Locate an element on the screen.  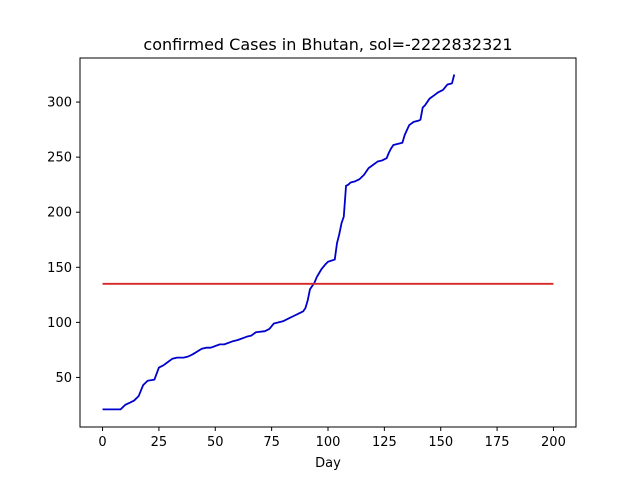
x-tick-label: 100 is located at coordinates (328, 442).